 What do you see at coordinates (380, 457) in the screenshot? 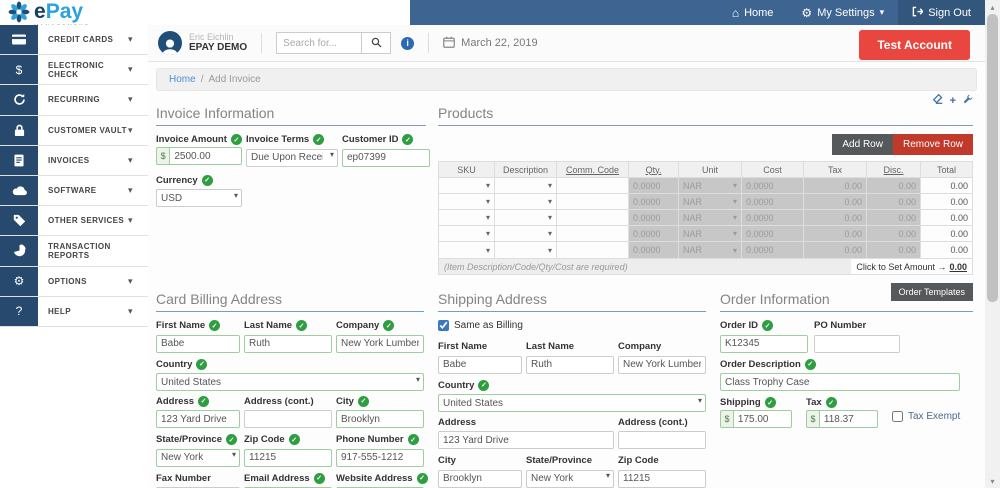
I see `billing-phone-input` at bounding box center [380, 457].